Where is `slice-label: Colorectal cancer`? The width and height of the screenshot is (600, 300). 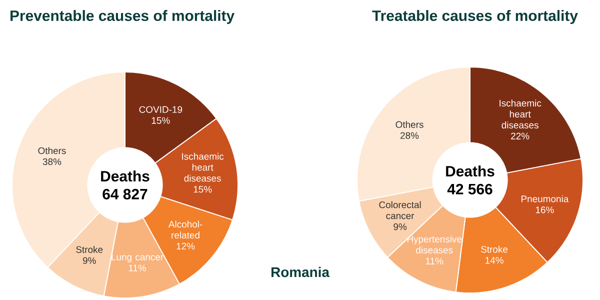 slice-label: Colorectal cancer is located at coordinates (400, 210).